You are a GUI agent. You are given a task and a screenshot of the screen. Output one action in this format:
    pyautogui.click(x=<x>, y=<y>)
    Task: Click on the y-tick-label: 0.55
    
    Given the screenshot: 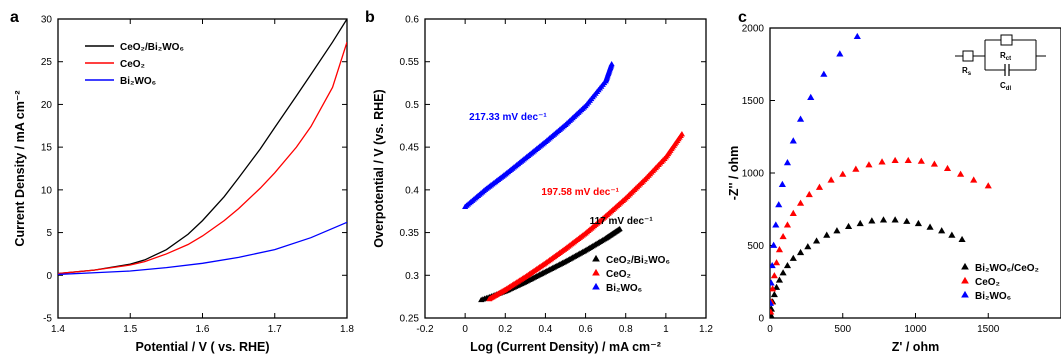 What is the action you would take?
    pyautogui.click(x=410, y=62)
    